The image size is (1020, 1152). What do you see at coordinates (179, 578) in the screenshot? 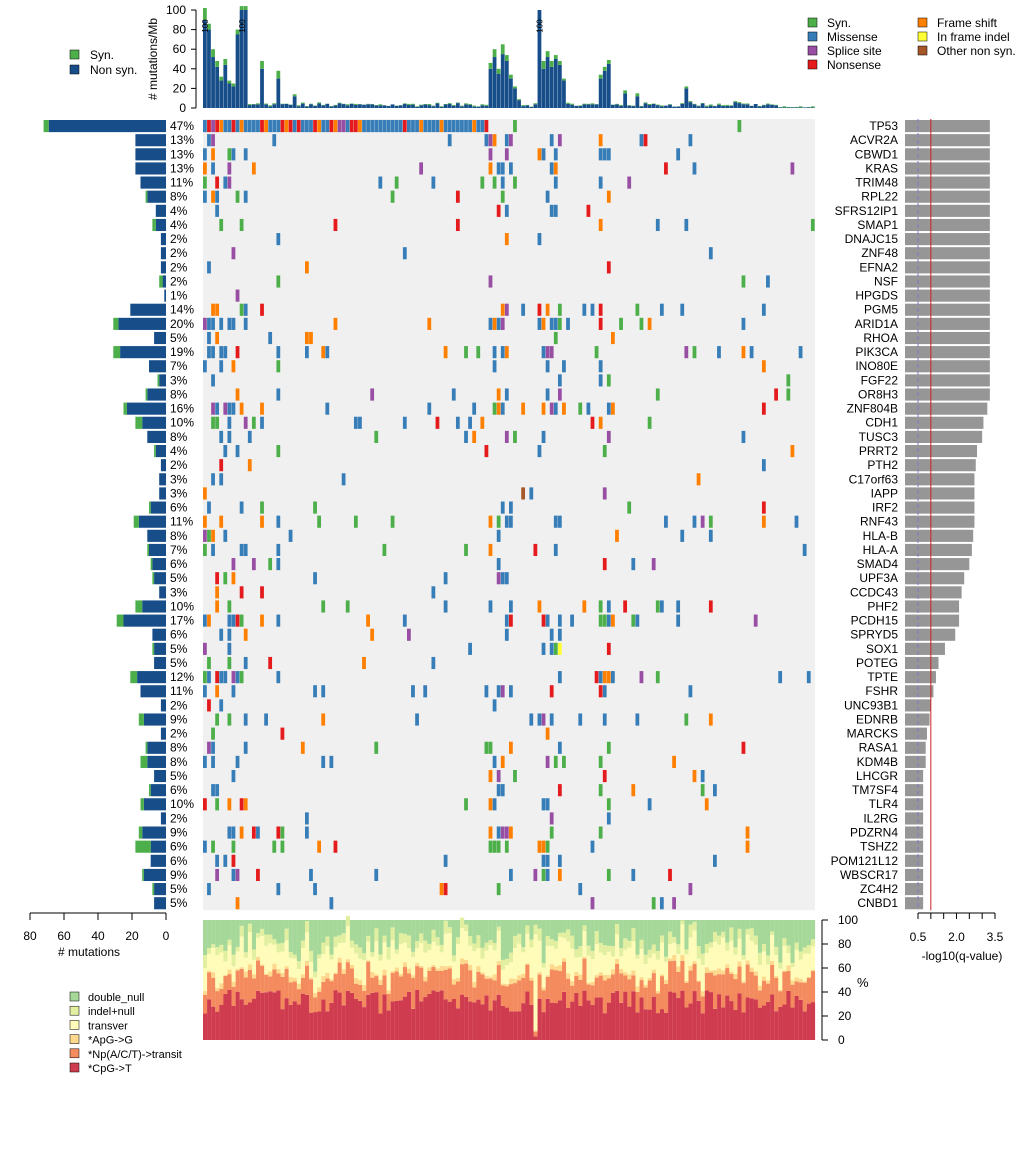
I see `gene-percent: 5%` at bounding box center [179, 578].